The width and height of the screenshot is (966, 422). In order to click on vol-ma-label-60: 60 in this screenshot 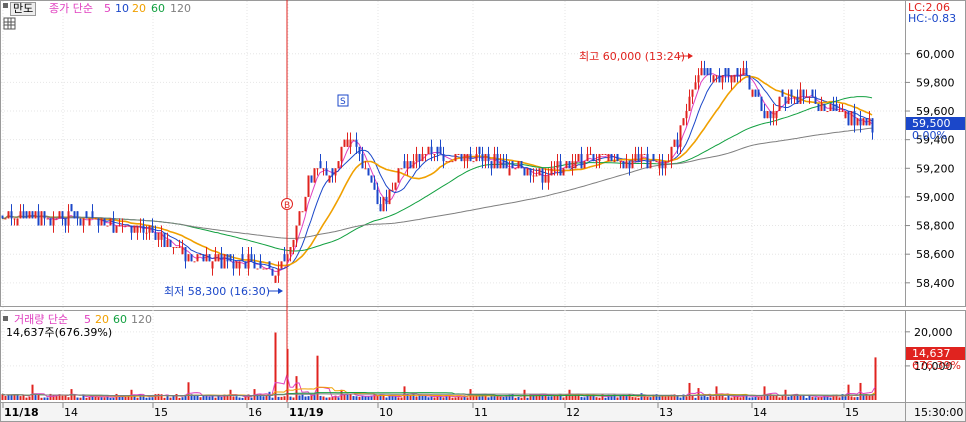, I will do `click(120, 319)`.